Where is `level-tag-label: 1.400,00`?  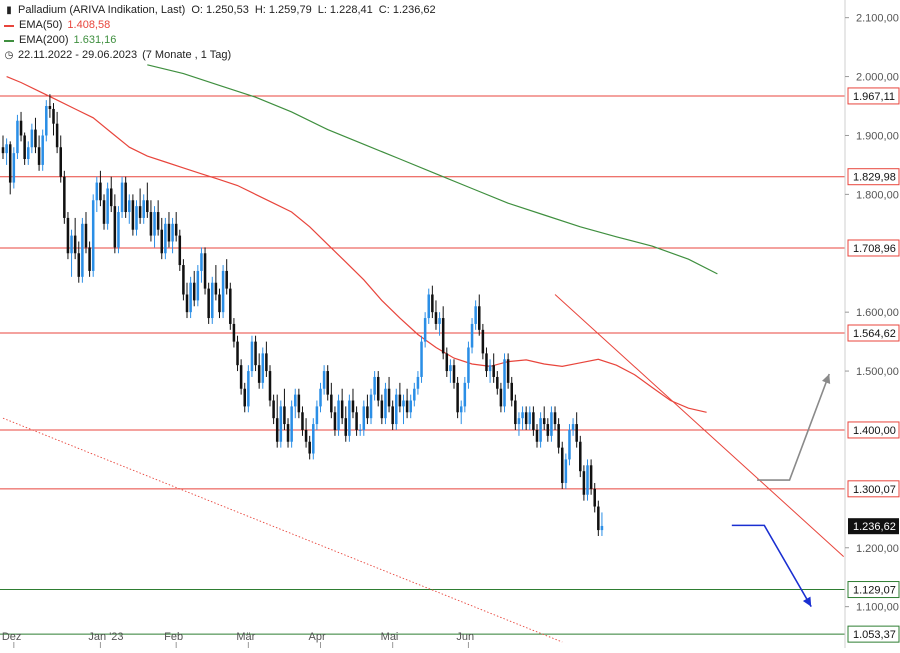
level-tag-label: 1.400,00 is located at coordinates (874, 431).